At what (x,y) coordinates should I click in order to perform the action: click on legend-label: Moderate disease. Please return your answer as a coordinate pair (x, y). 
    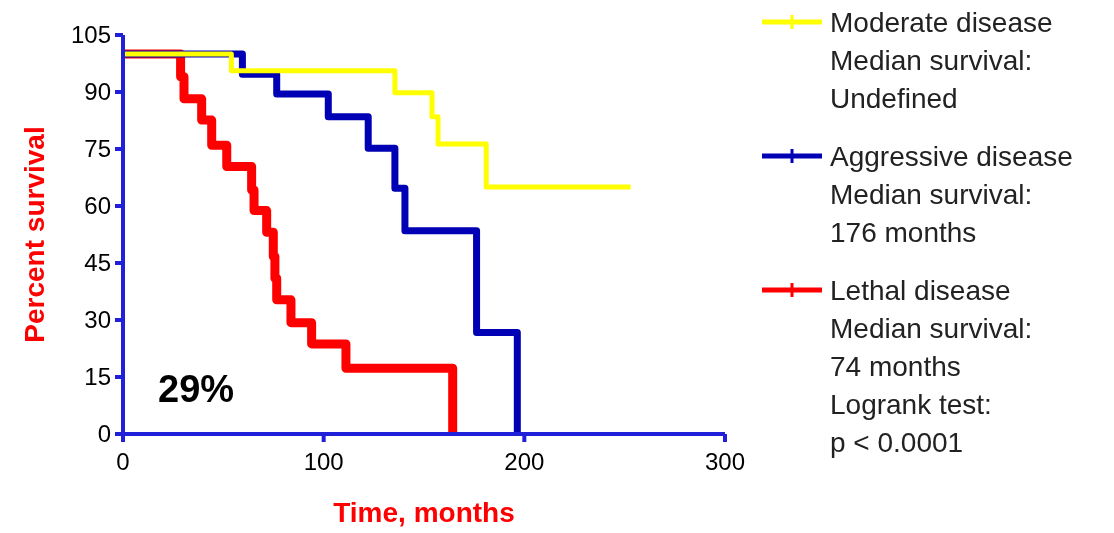
    Looking at the image, I should click on (941, 22).